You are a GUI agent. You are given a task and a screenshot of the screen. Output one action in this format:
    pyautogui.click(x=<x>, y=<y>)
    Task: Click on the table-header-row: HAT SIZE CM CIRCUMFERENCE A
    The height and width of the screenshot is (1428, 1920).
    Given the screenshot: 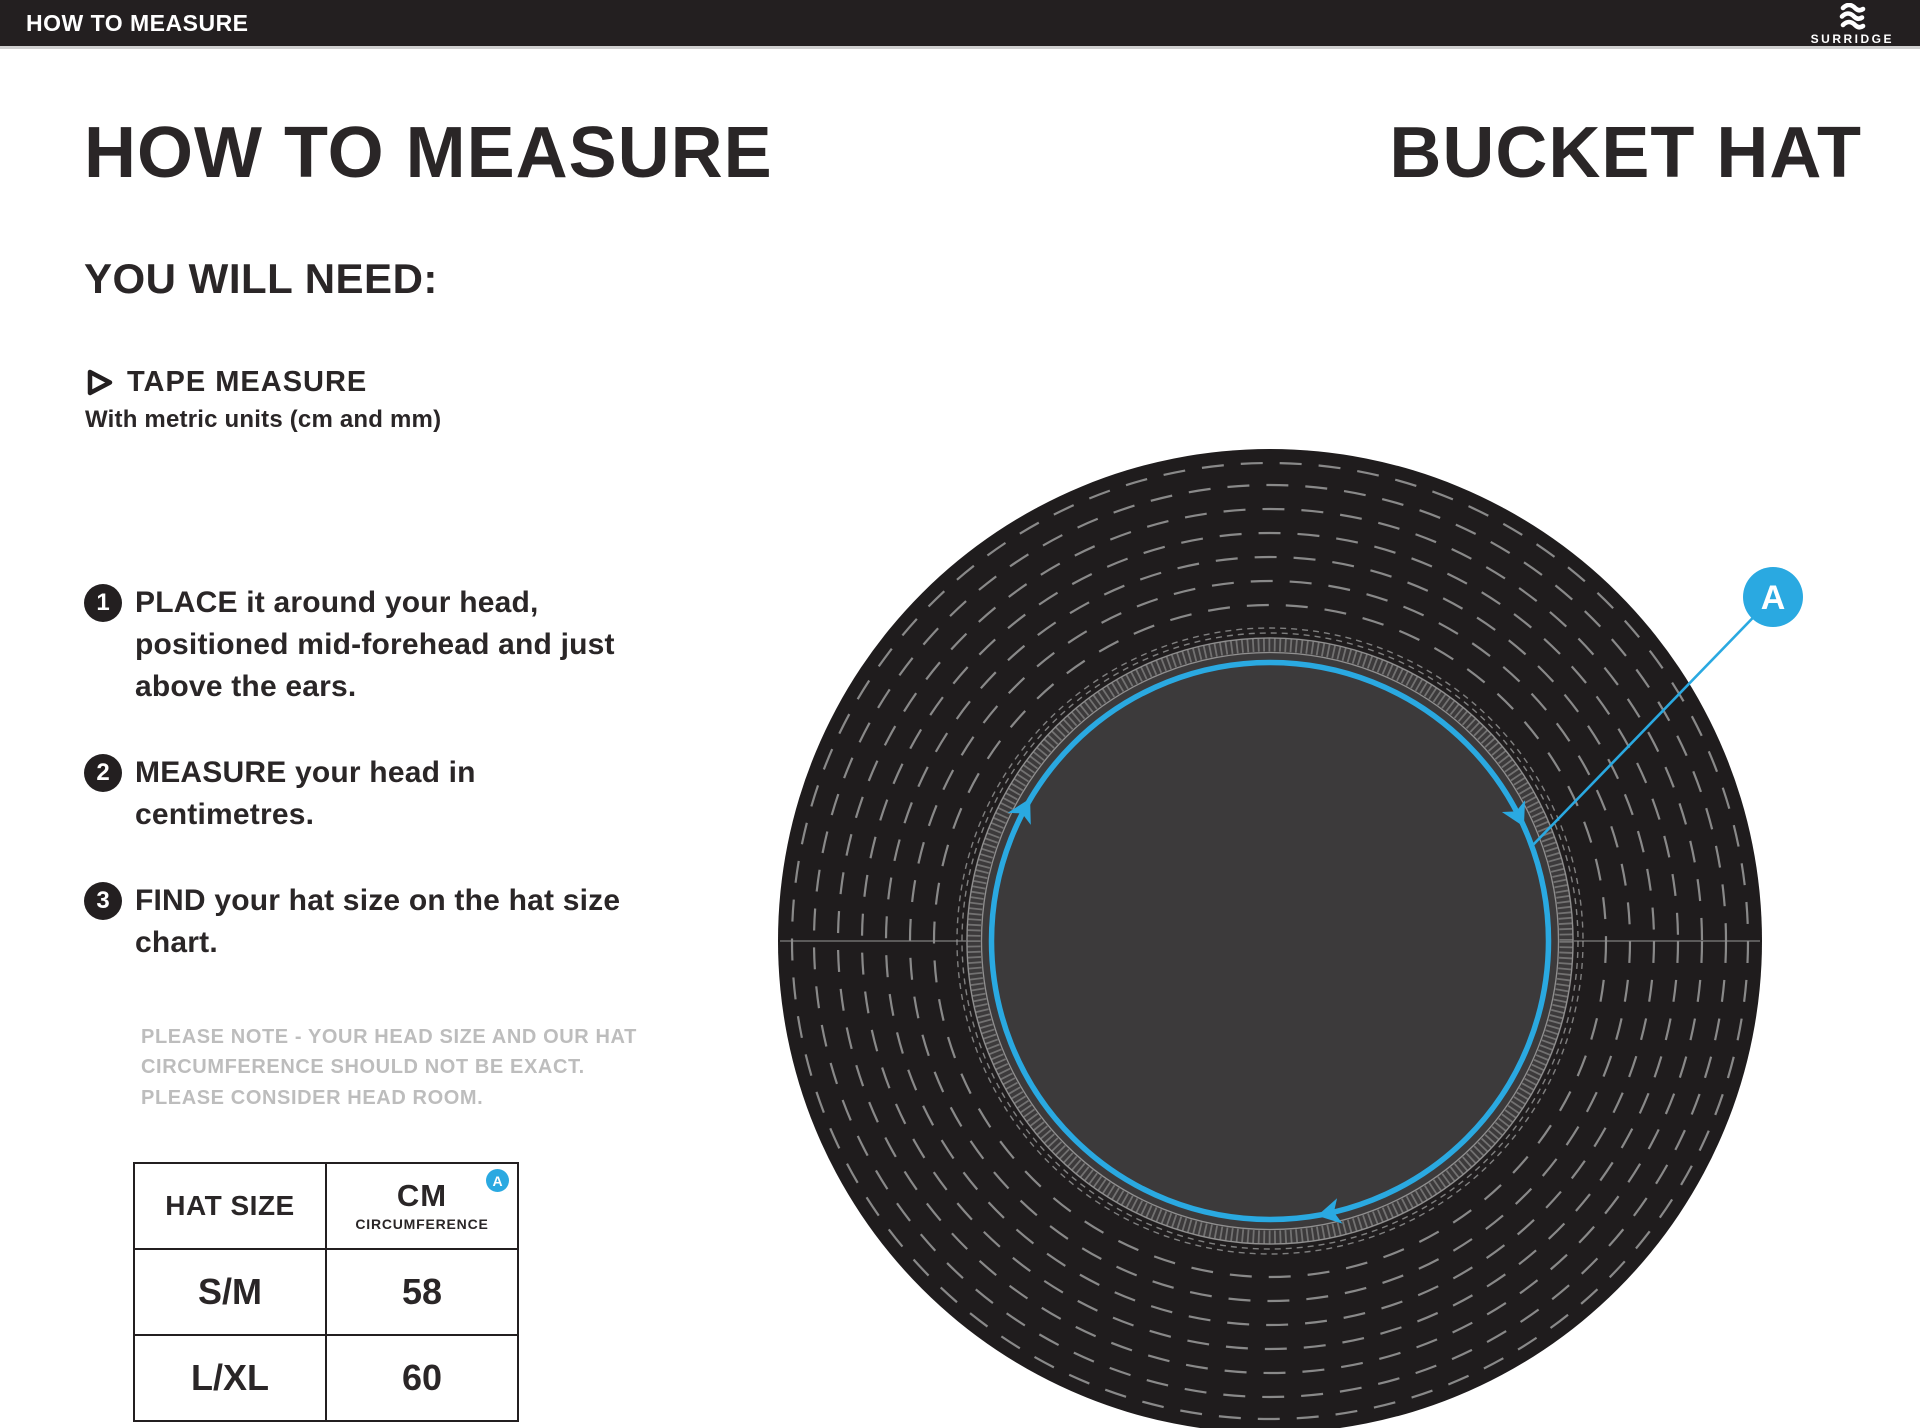 What is the action you would take?
    pyautogui.click(x=326, y=1206)
    